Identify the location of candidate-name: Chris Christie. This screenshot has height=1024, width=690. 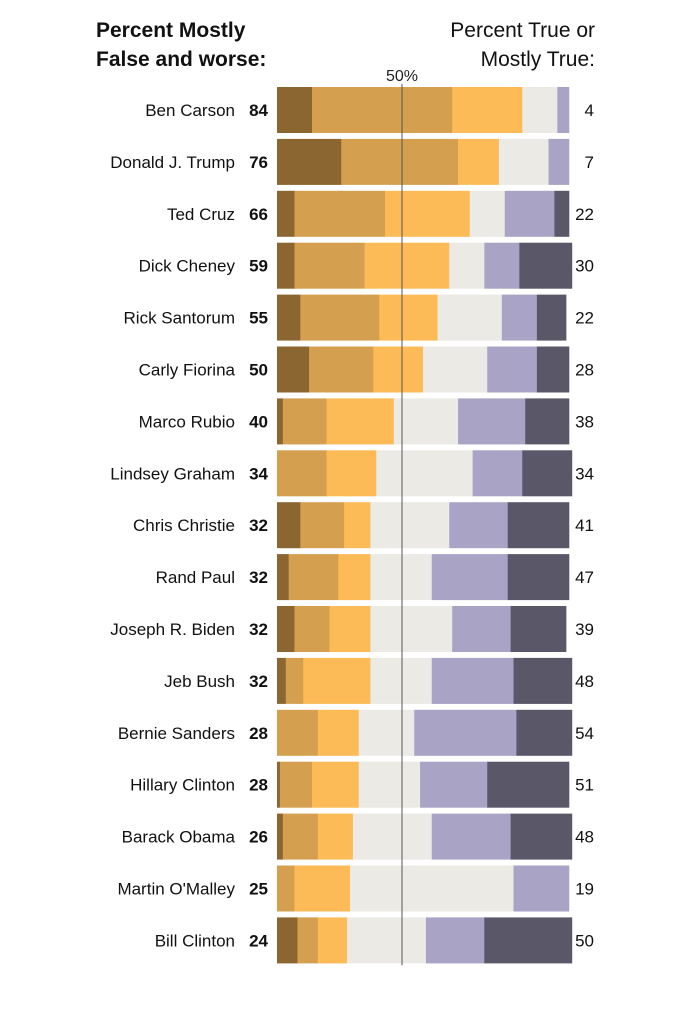
(184, 525).